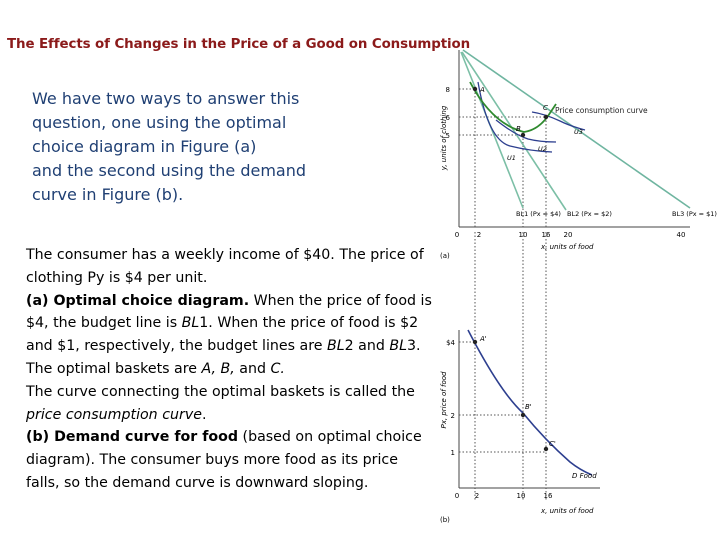 The width and height of the screenshot is (720, 540). What do you see at coordinates (414, 346) in the screenshot?
I see `optimal-choice-text-4: 3.` at bounding box center [414, 346].